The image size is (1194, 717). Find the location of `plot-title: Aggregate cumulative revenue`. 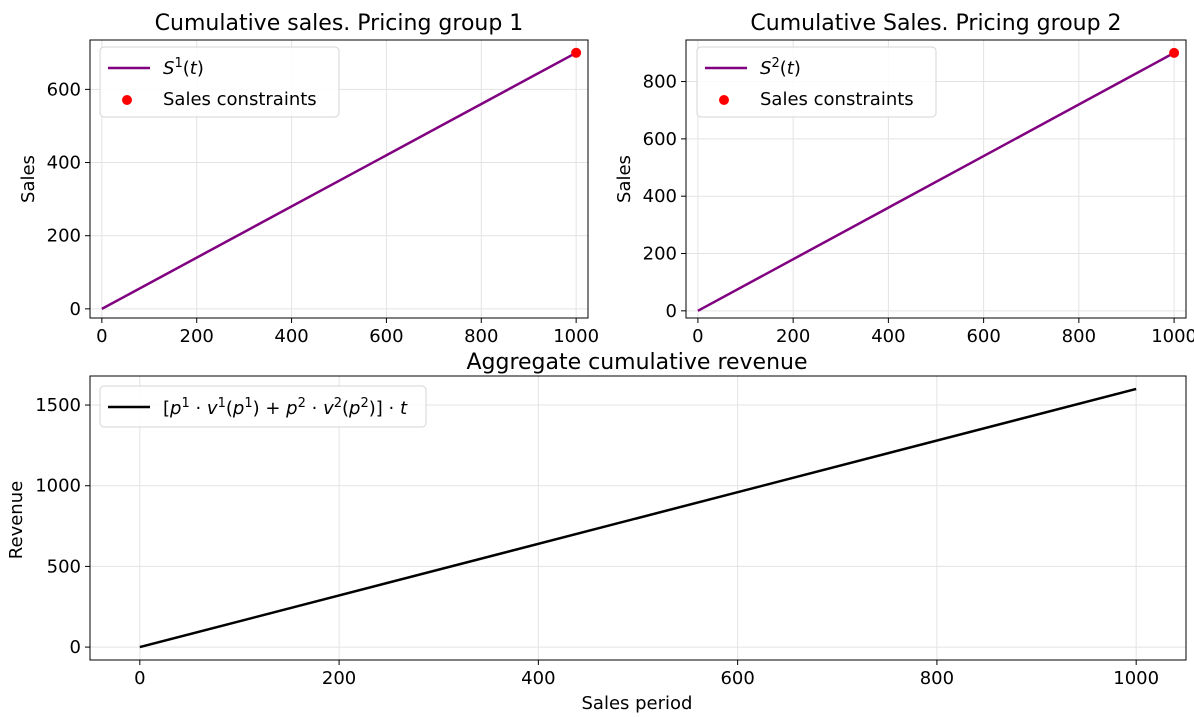

plot-title: Aggregate cumulative revenue is located at coordinates (636, 362).